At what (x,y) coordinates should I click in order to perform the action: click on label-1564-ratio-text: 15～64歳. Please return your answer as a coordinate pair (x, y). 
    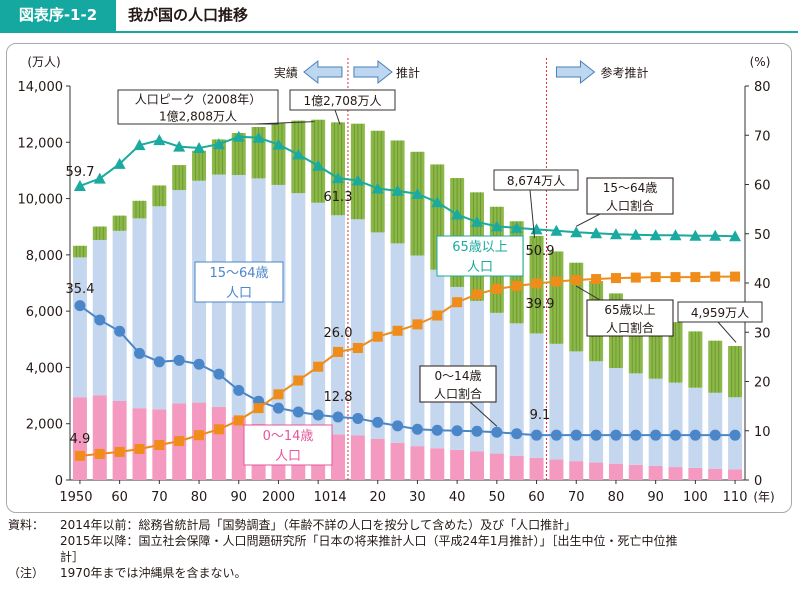
    Looking at the image, I should click on (630, 188).